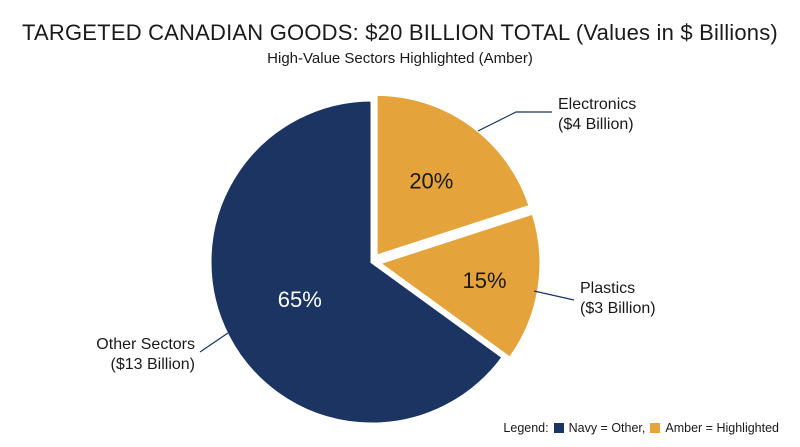 The height and width of the screenshot is (447, 800). What do you see at coordinates (214, 342) in the screenshot?
I see `callout-line-other-sectors` at bounding box center [214, 342].